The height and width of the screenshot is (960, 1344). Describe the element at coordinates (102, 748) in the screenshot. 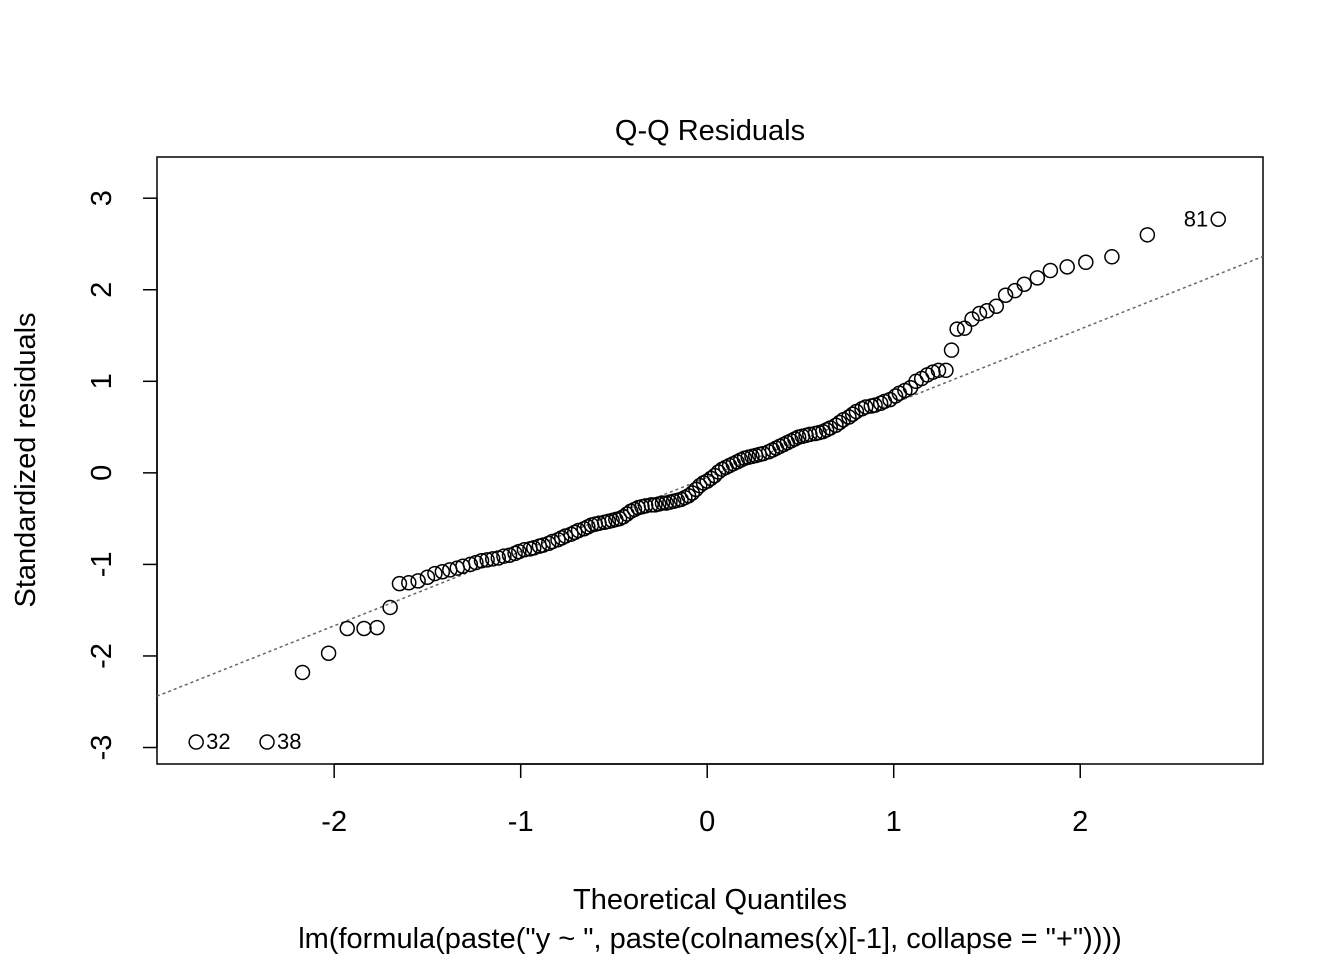

I see `y-tick-label: -3` at that location.